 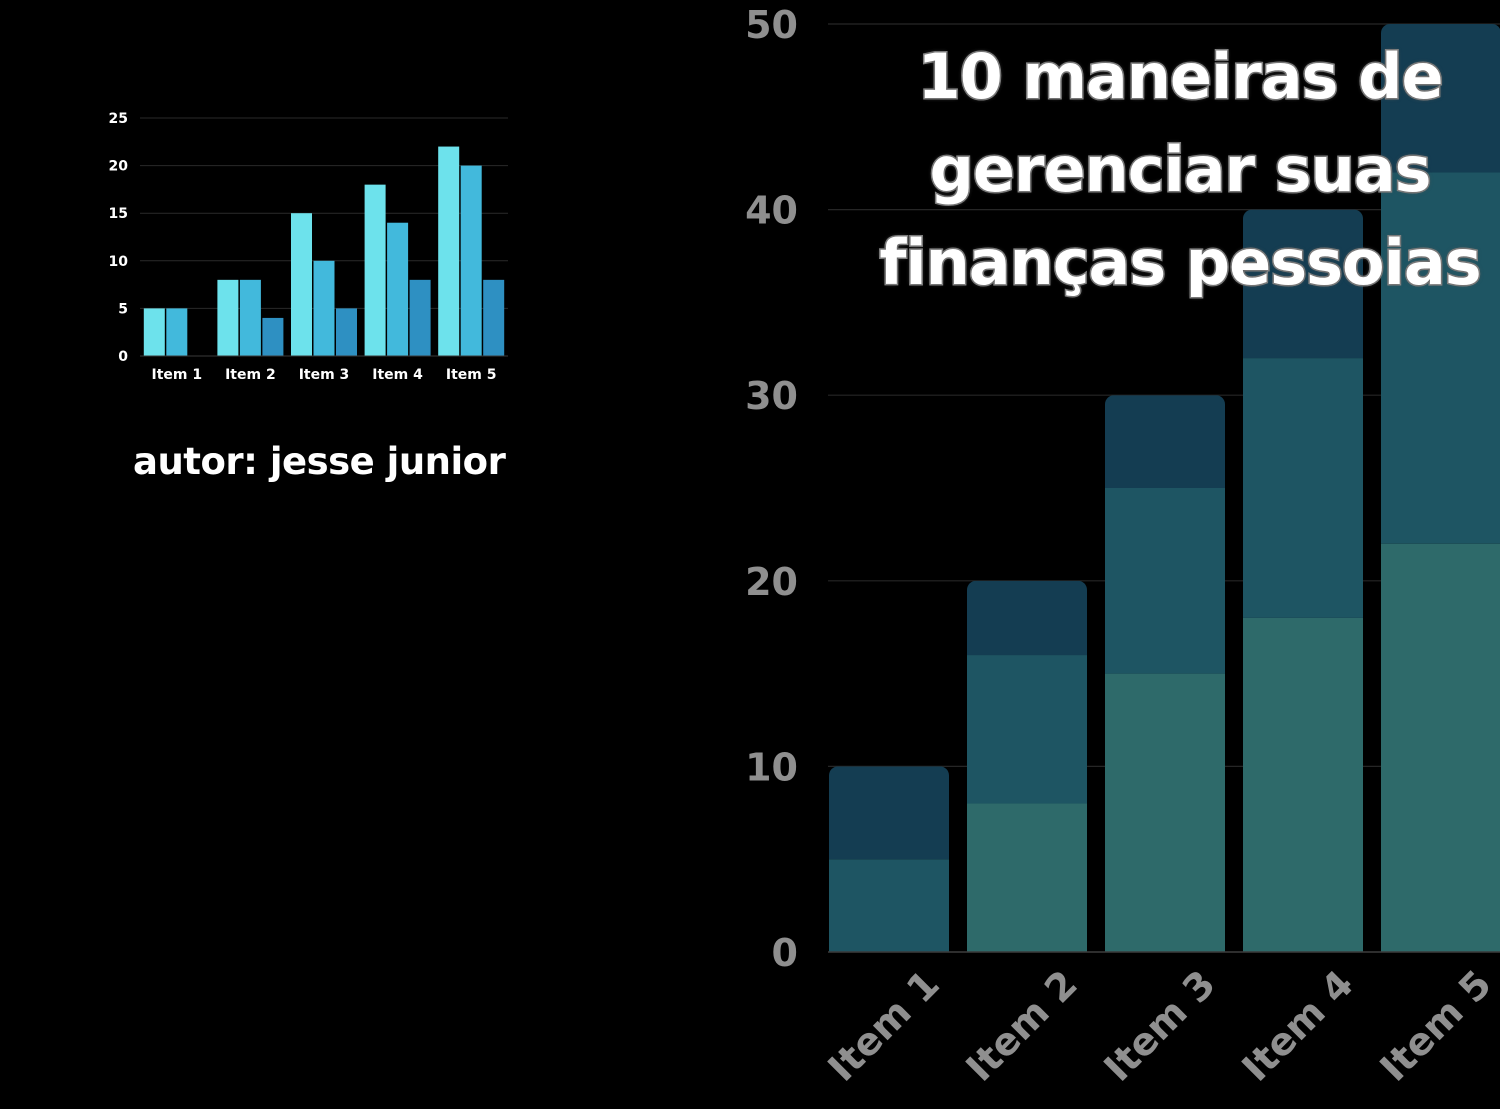 I want to click on y-tick-label: 15, so click(x=118, y=214).